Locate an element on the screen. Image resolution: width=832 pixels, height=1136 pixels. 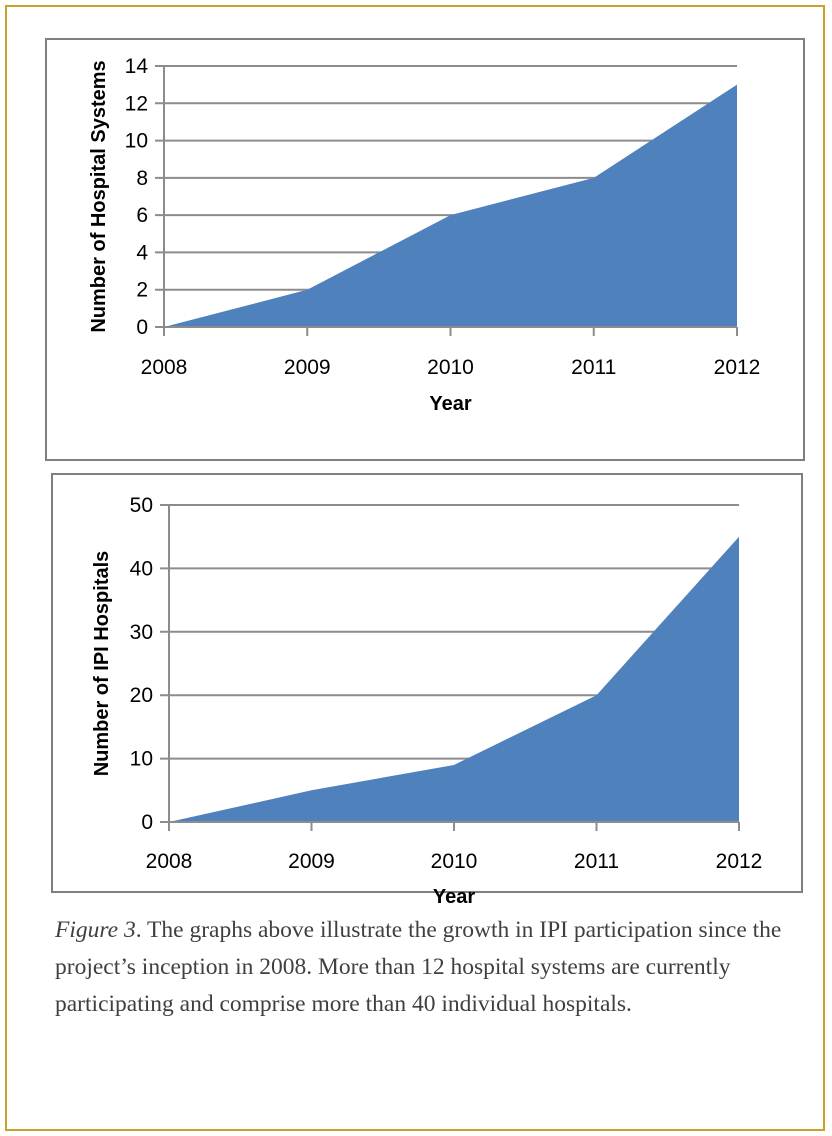
y-tick-label: 14 is located at coordinates (137, 66).